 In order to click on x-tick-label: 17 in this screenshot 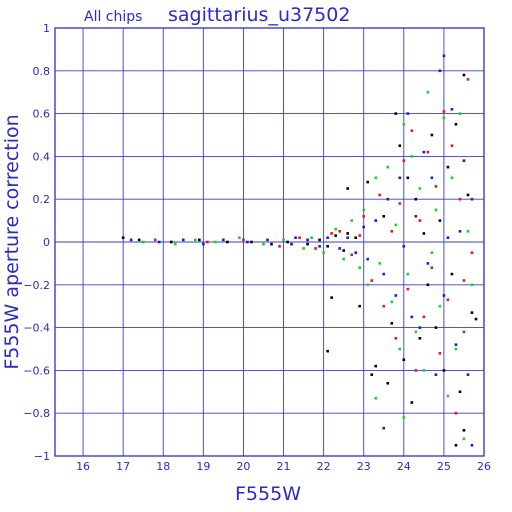, I will do `click(123, 466)`.